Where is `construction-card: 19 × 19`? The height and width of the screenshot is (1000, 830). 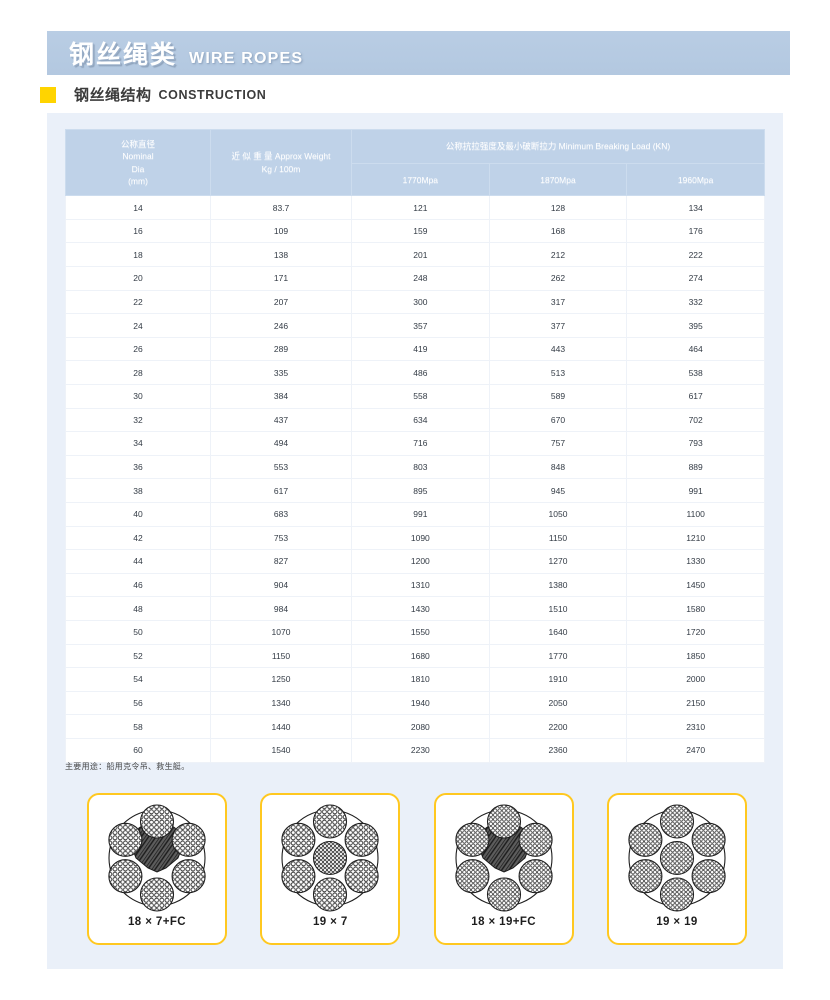
construction-card: 19 × 19 is located at coordinates (676, 869).